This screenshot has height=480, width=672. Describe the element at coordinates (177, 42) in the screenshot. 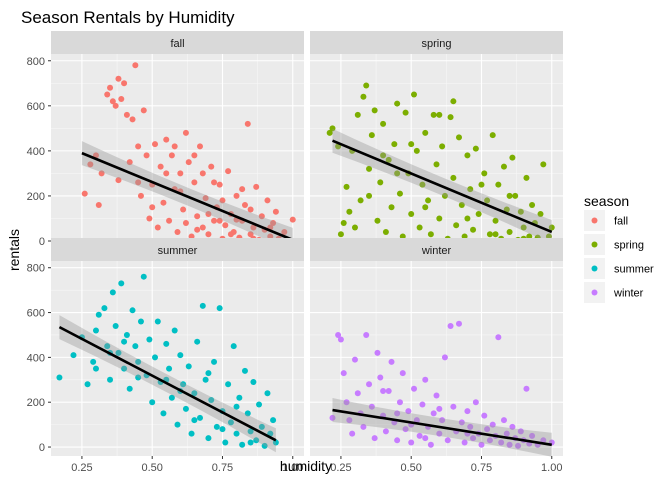

I see `facet-strip` at that location.